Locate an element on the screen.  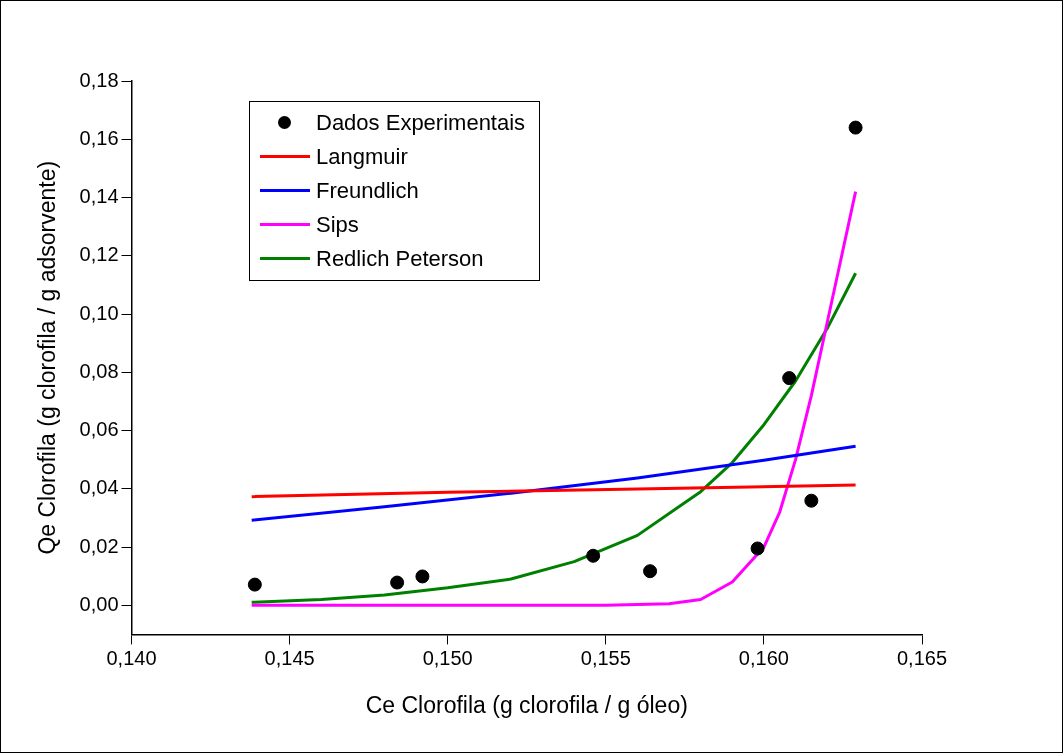
legend-label: Langmuir is located at coordinates (362, 157).